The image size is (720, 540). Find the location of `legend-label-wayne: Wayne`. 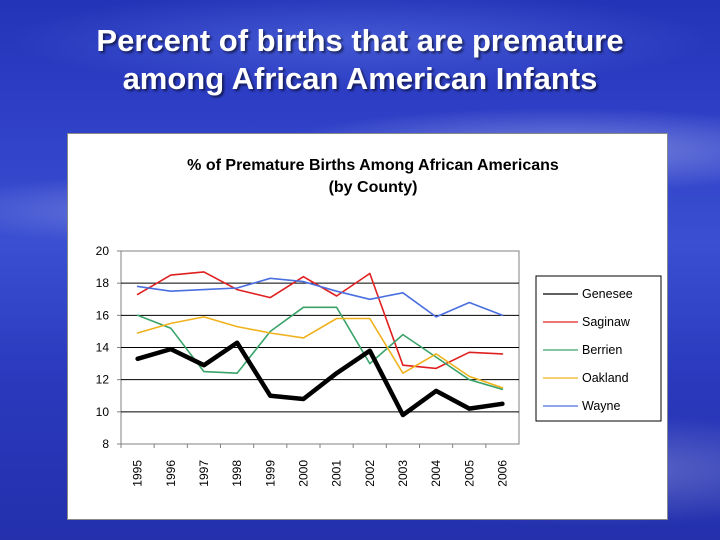

legend-label-wayne: Wayne is located at coordinates (601, 406).